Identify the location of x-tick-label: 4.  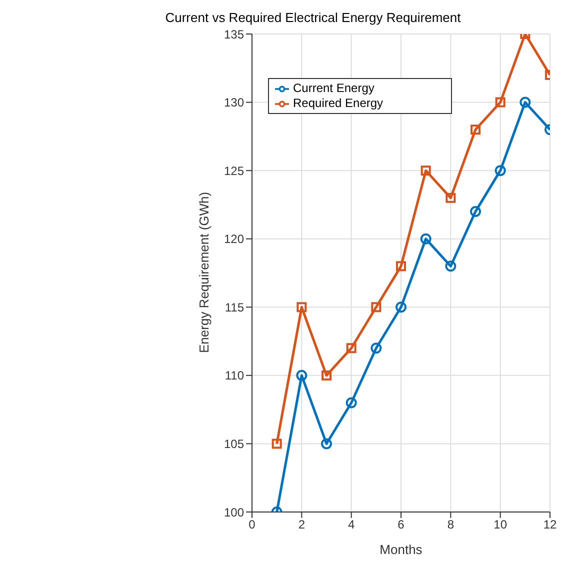
(351, 525).